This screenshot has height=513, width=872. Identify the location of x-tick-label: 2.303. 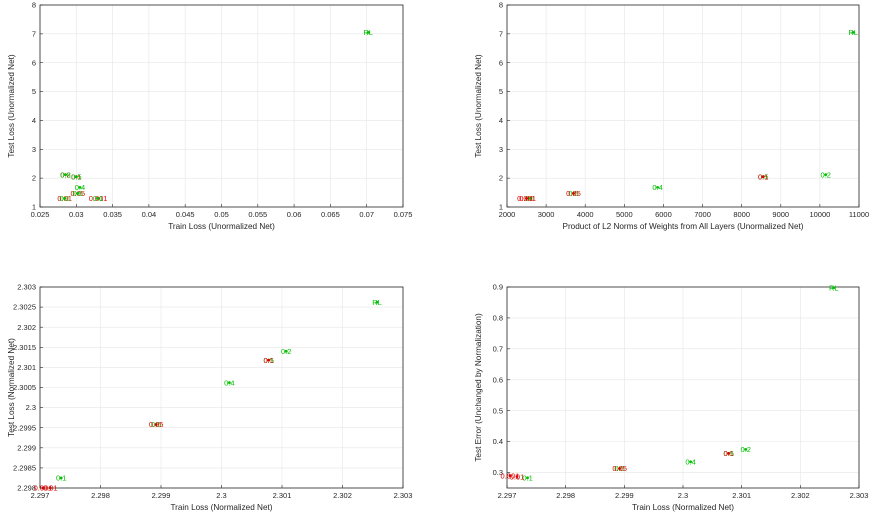
(859, 495).